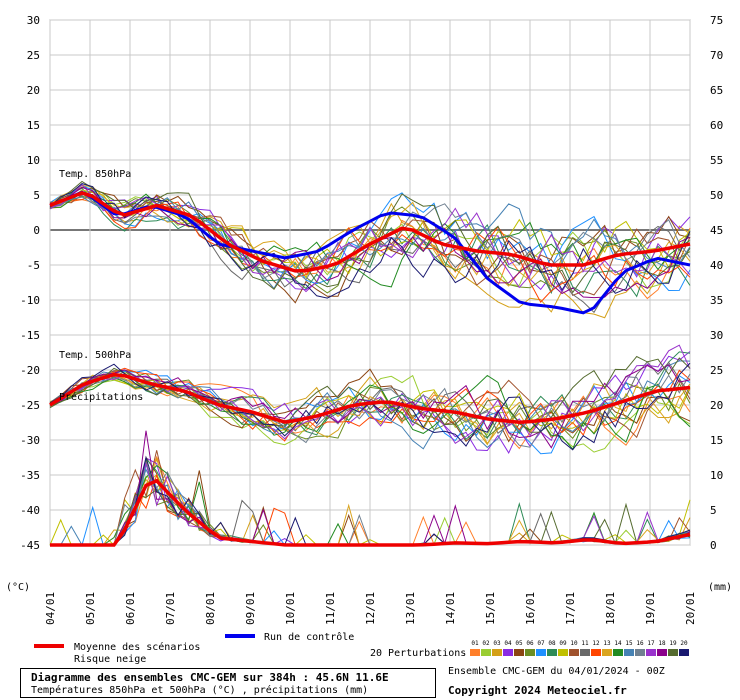 This screenshot has height=700, width=740. I want to click on perturbation-id-19: 19, so click(673, 643).